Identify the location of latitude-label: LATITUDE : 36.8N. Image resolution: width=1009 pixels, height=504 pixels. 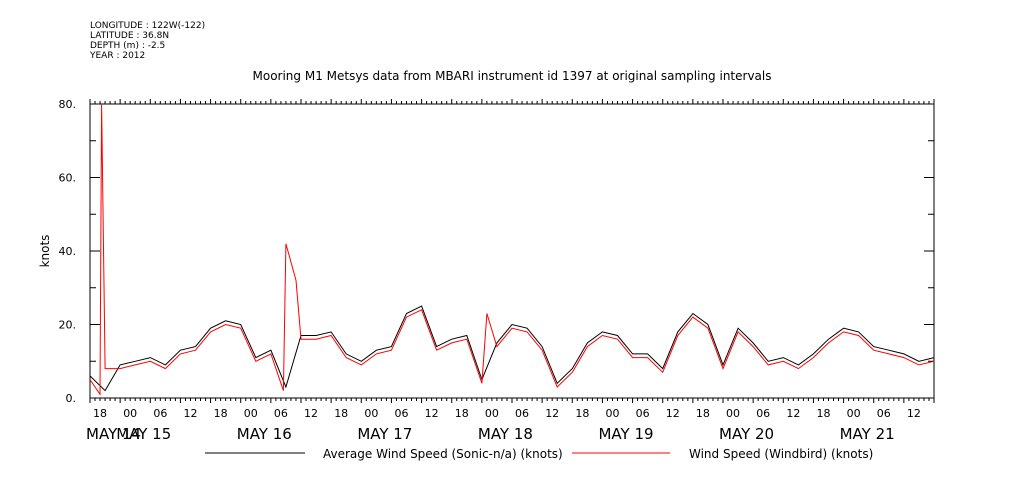
(130, 36).